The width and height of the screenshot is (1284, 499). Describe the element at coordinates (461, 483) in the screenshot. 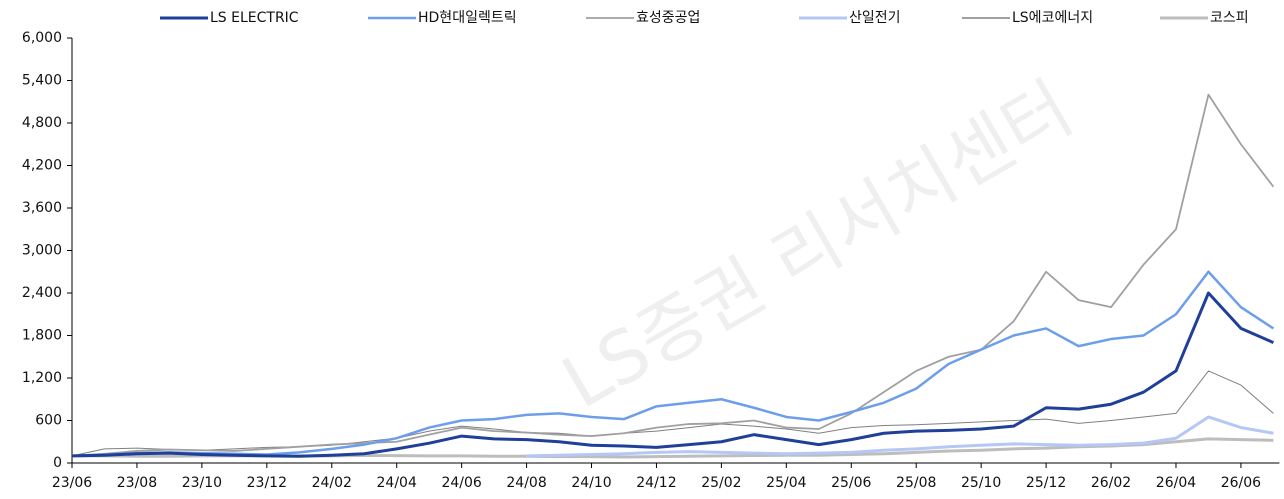

I see `x-tick-label: 24/06` at that location.